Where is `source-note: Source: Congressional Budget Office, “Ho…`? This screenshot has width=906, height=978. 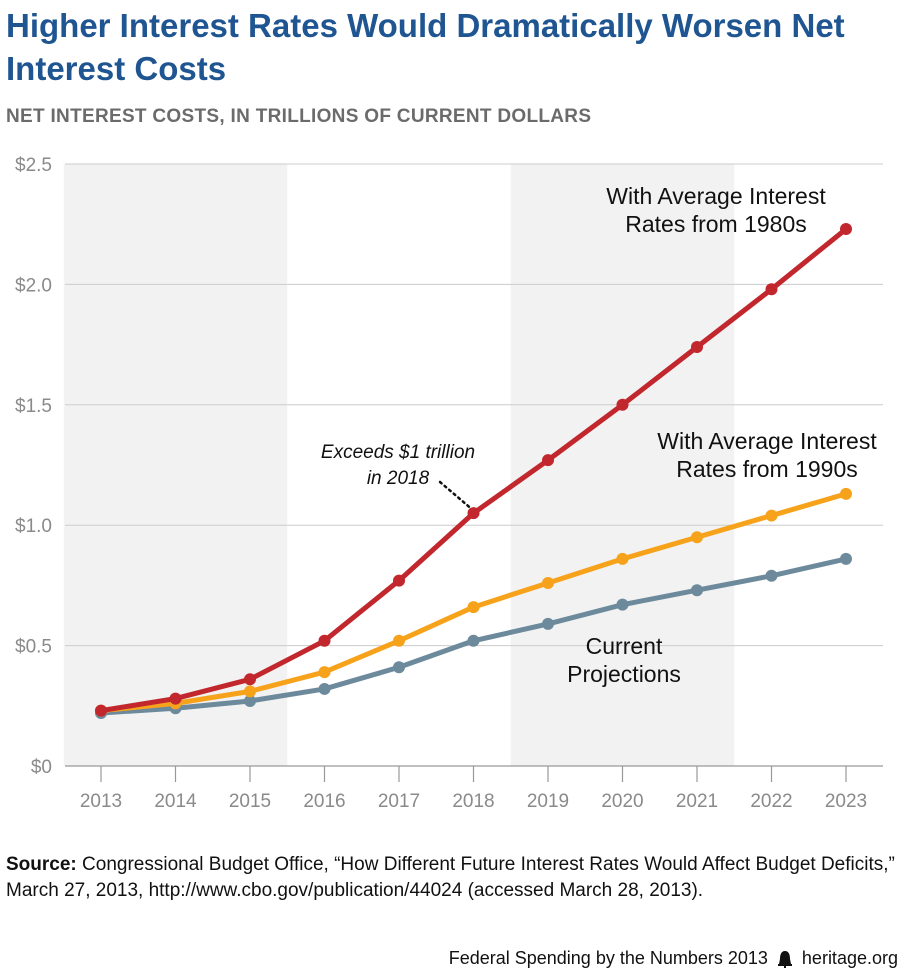
source-note: Source: Congressional Budget Office, “Ho… is located at coordinates (451, 878).